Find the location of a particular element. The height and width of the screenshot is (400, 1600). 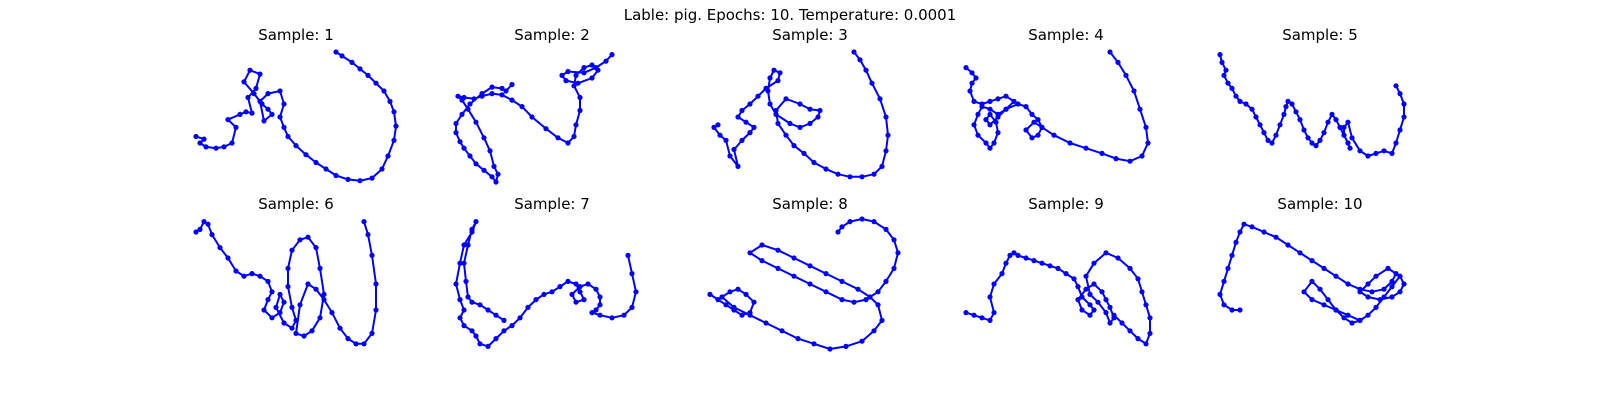

subplot-title: Sample: 2 is located at coordinates (552, 35).